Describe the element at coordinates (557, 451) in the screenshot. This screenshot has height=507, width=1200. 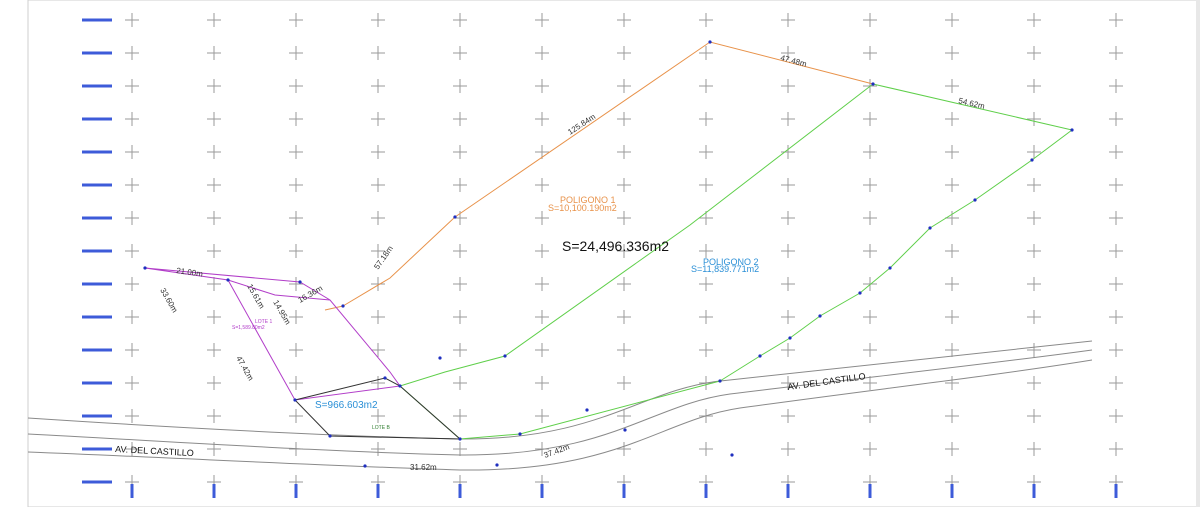
I see `dim-bottom-road2: 37.42m` at that location.